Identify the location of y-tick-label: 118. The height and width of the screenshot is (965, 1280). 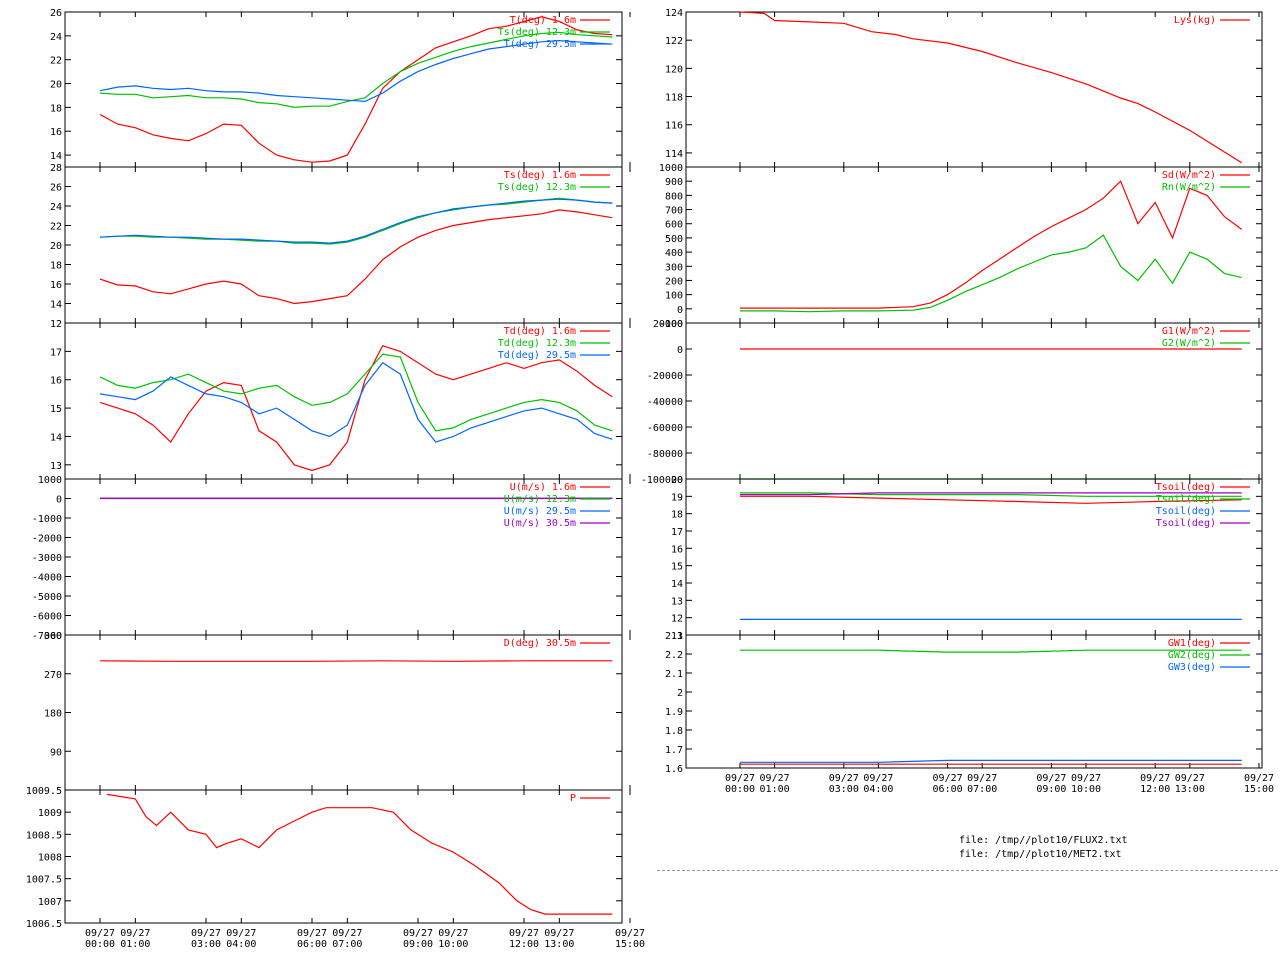
(674, 98).